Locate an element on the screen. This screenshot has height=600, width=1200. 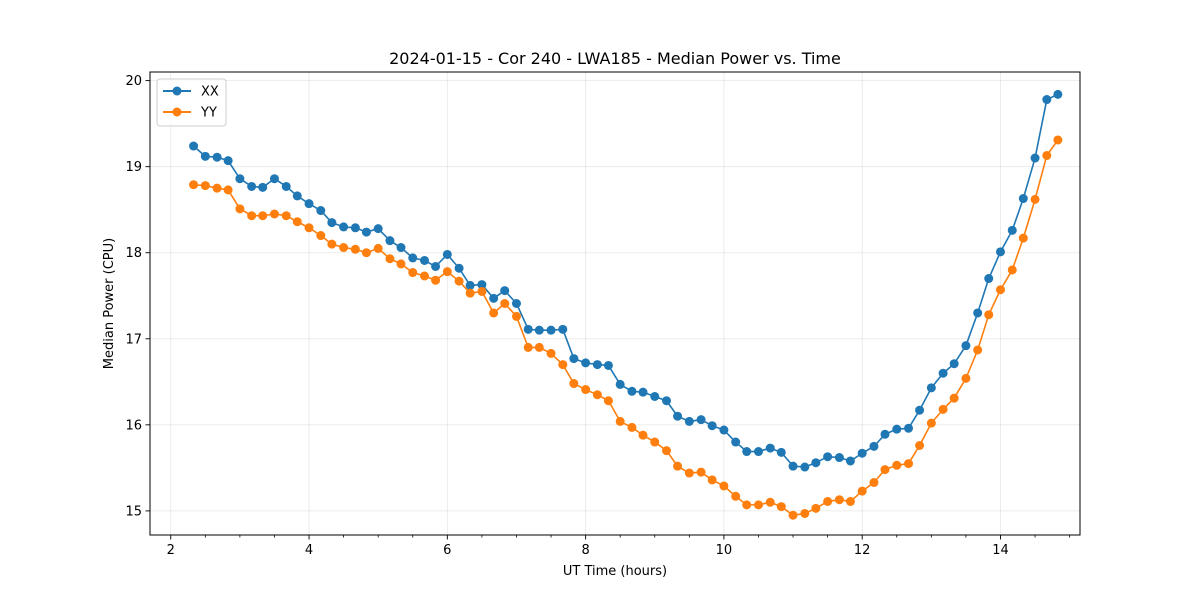
legend-label-yy: YY is located at coordinates (208, 113).